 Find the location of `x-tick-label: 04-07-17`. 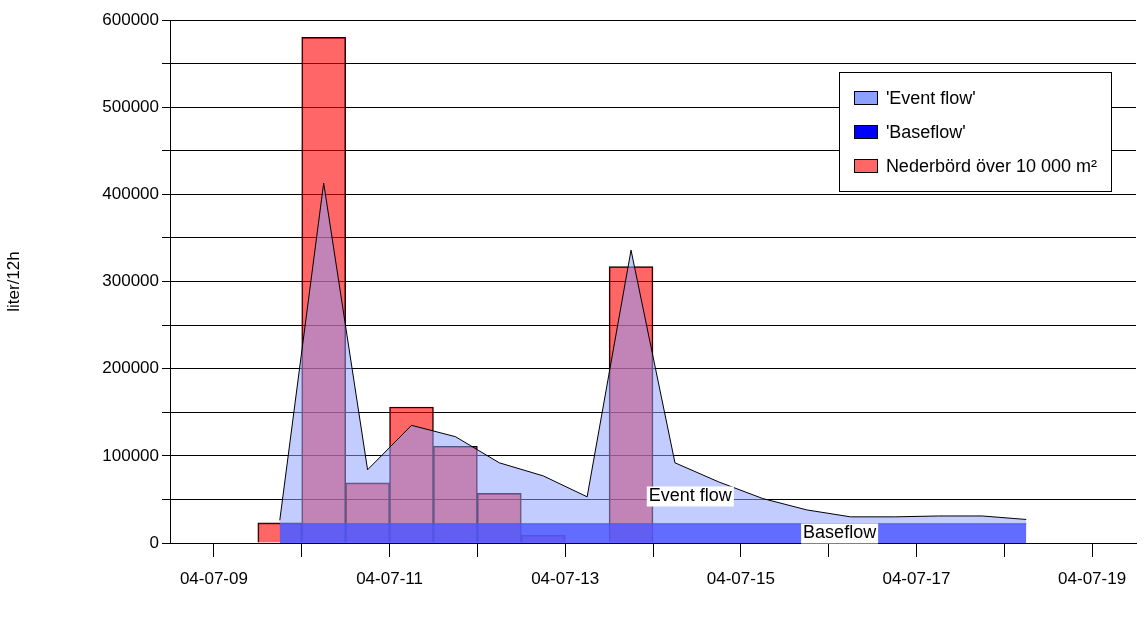

x-tick-label: 04-07-17 is located at coordinates (916, 578).